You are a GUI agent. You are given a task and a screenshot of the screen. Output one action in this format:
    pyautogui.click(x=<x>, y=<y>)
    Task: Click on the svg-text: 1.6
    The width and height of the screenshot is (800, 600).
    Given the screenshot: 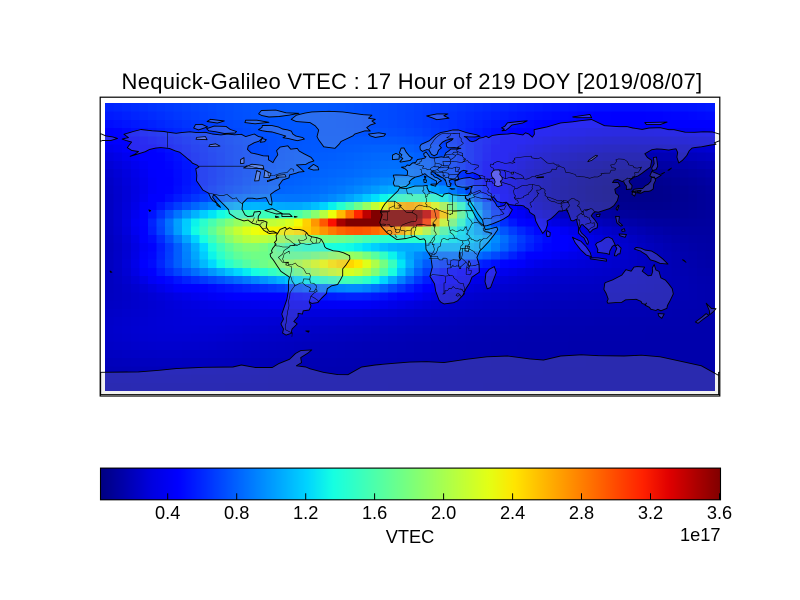 What is the action you would take?
    pyautogui.click(x=374, y=513)
    